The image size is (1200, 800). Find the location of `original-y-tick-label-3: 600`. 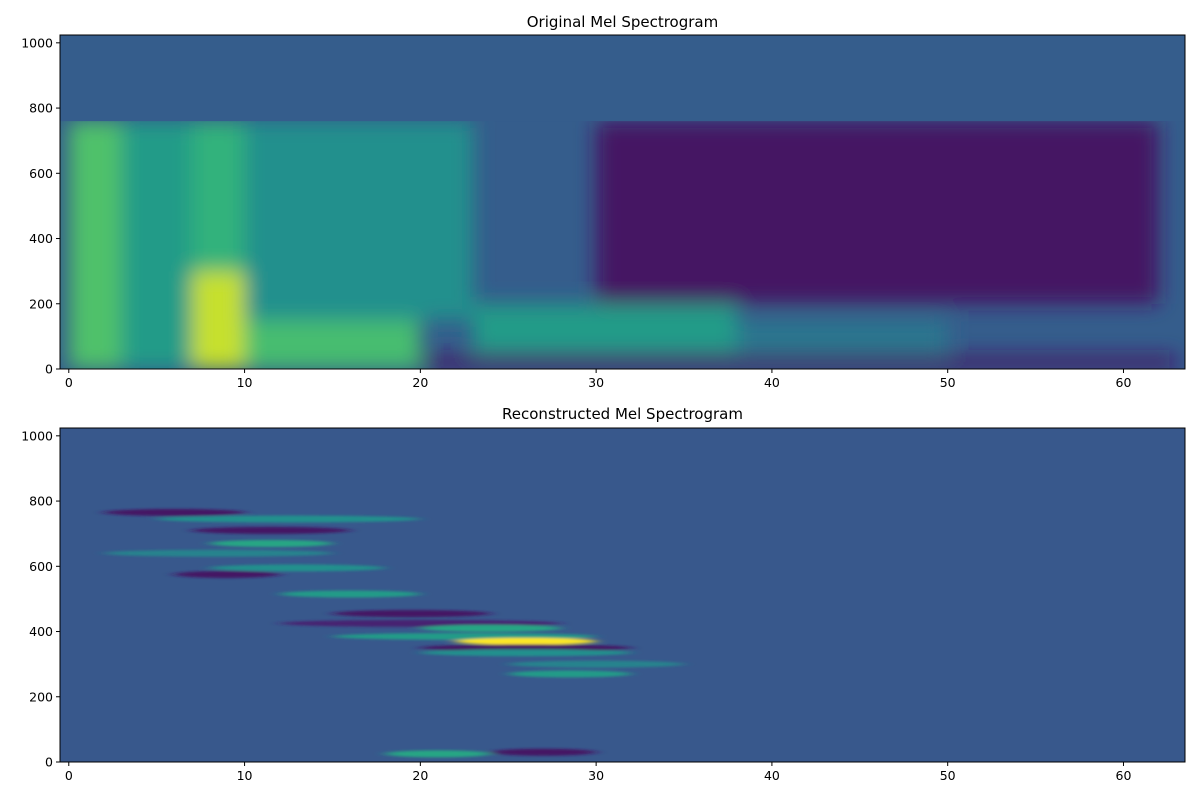

original-y-tick-label-3: 600 is located at coordinates (41, 173).